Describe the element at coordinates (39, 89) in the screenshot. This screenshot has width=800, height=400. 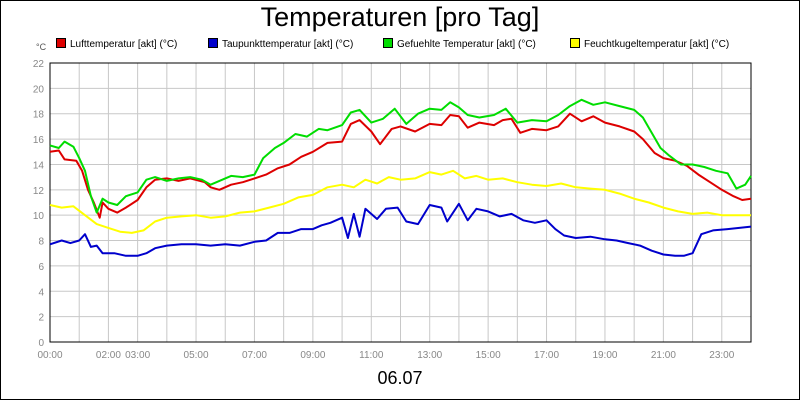
I see `y-tick-label: 20` at that location.